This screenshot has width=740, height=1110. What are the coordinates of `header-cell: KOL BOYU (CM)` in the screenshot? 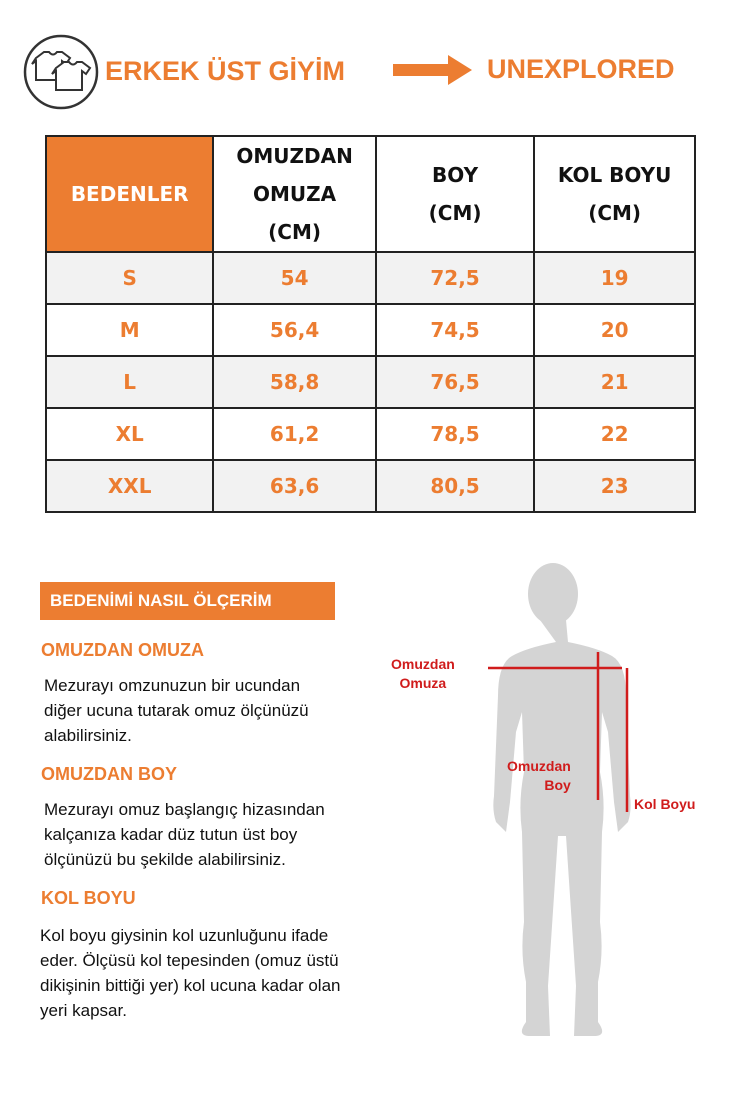 It's located at (614, 194).